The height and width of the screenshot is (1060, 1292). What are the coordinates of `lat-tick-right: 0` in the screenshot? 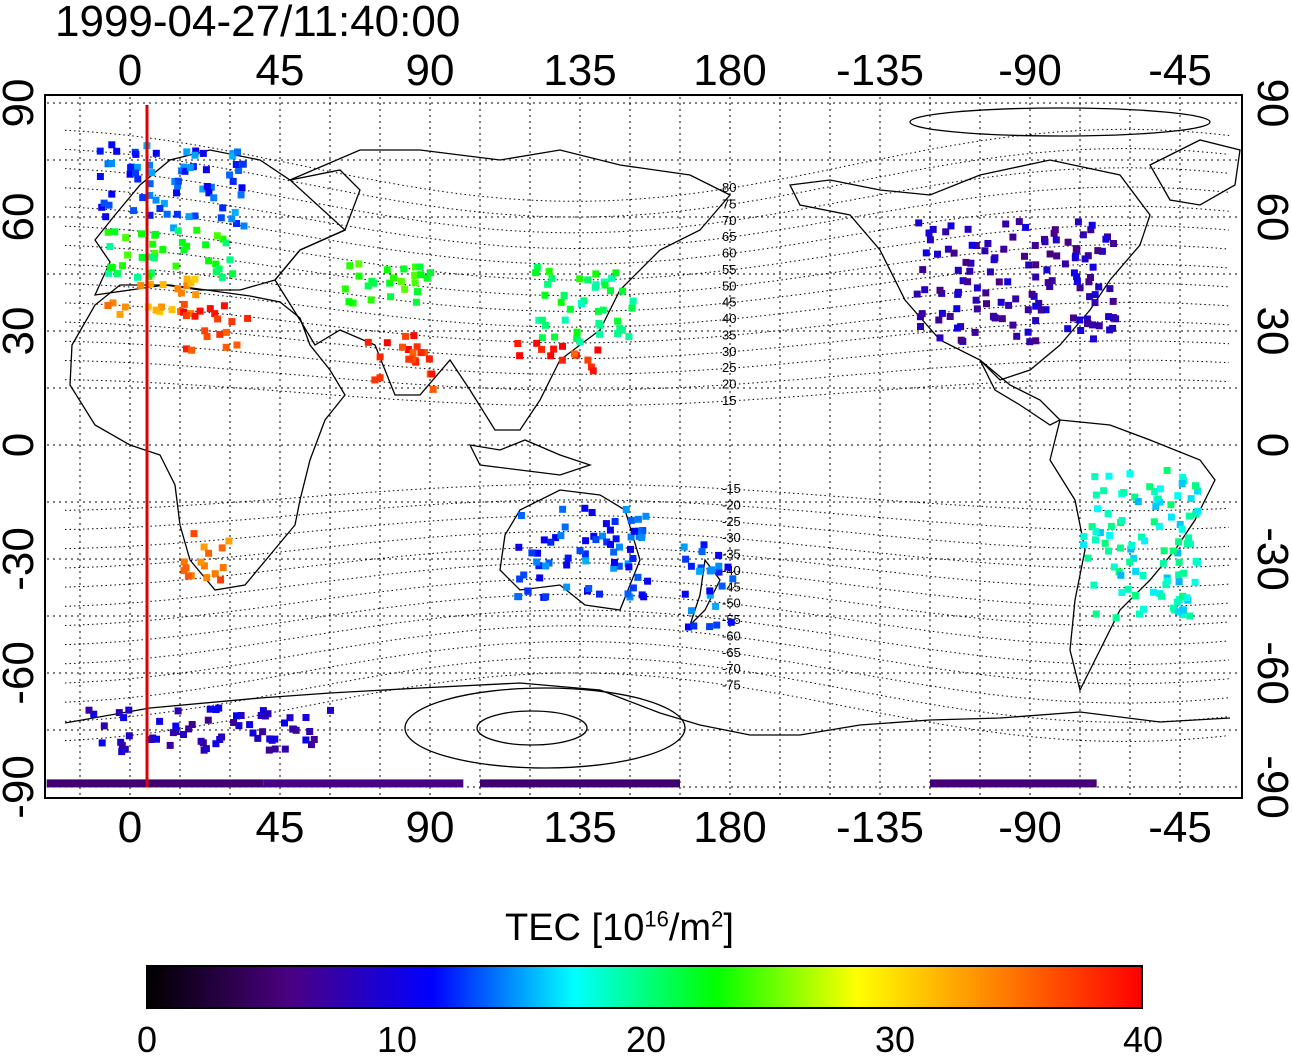 It's located at (1270, 445).